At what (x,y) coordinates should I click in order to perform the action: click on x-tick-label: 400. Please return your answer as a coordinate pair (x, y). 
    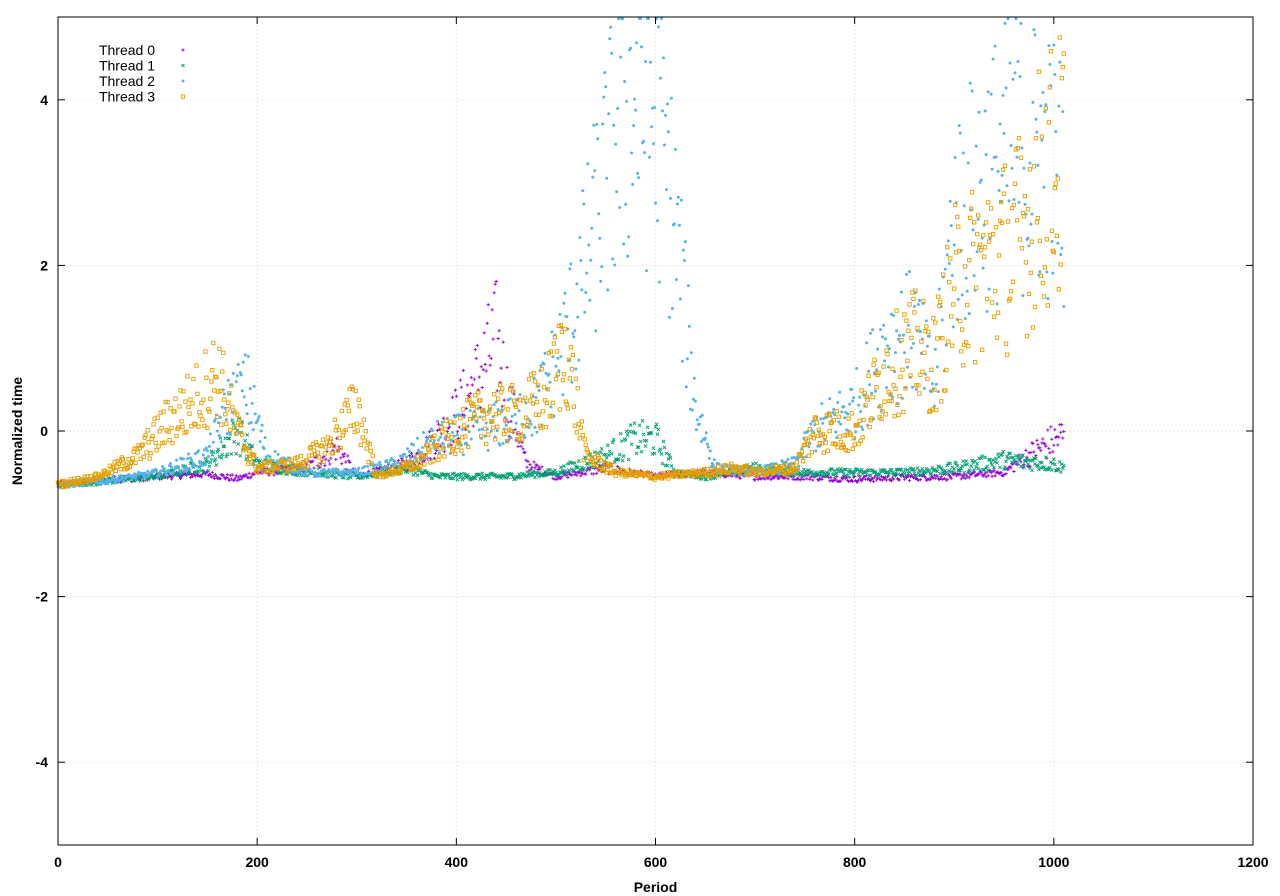
    Looking at the image, I should click on (457, 862).